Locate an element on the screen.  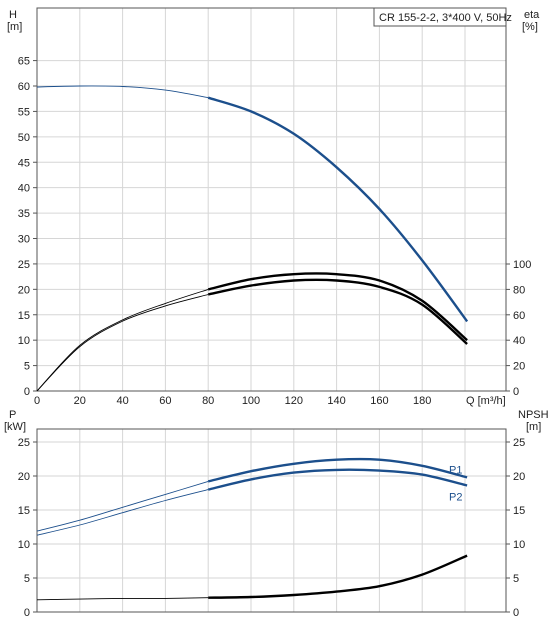
bottom-right-tick-label: 0 is located at coordinates (516, 613).